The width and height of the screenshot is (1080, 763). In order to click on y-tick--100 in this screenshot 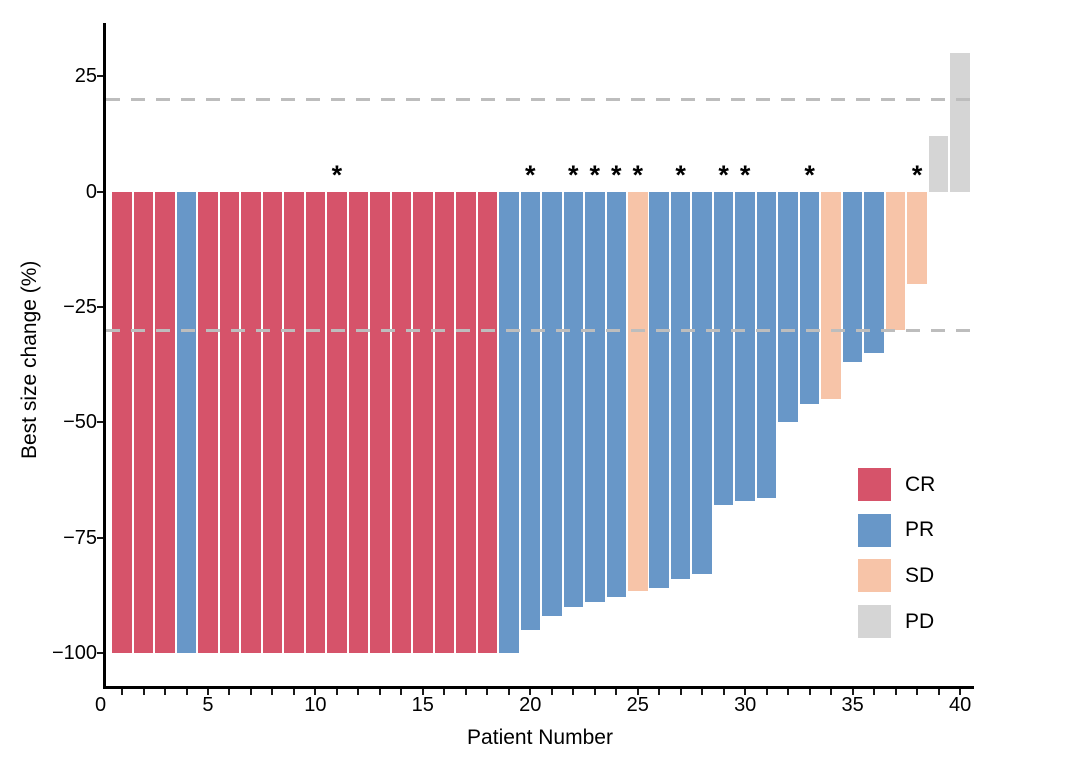, I will do `click(100, 652)`.